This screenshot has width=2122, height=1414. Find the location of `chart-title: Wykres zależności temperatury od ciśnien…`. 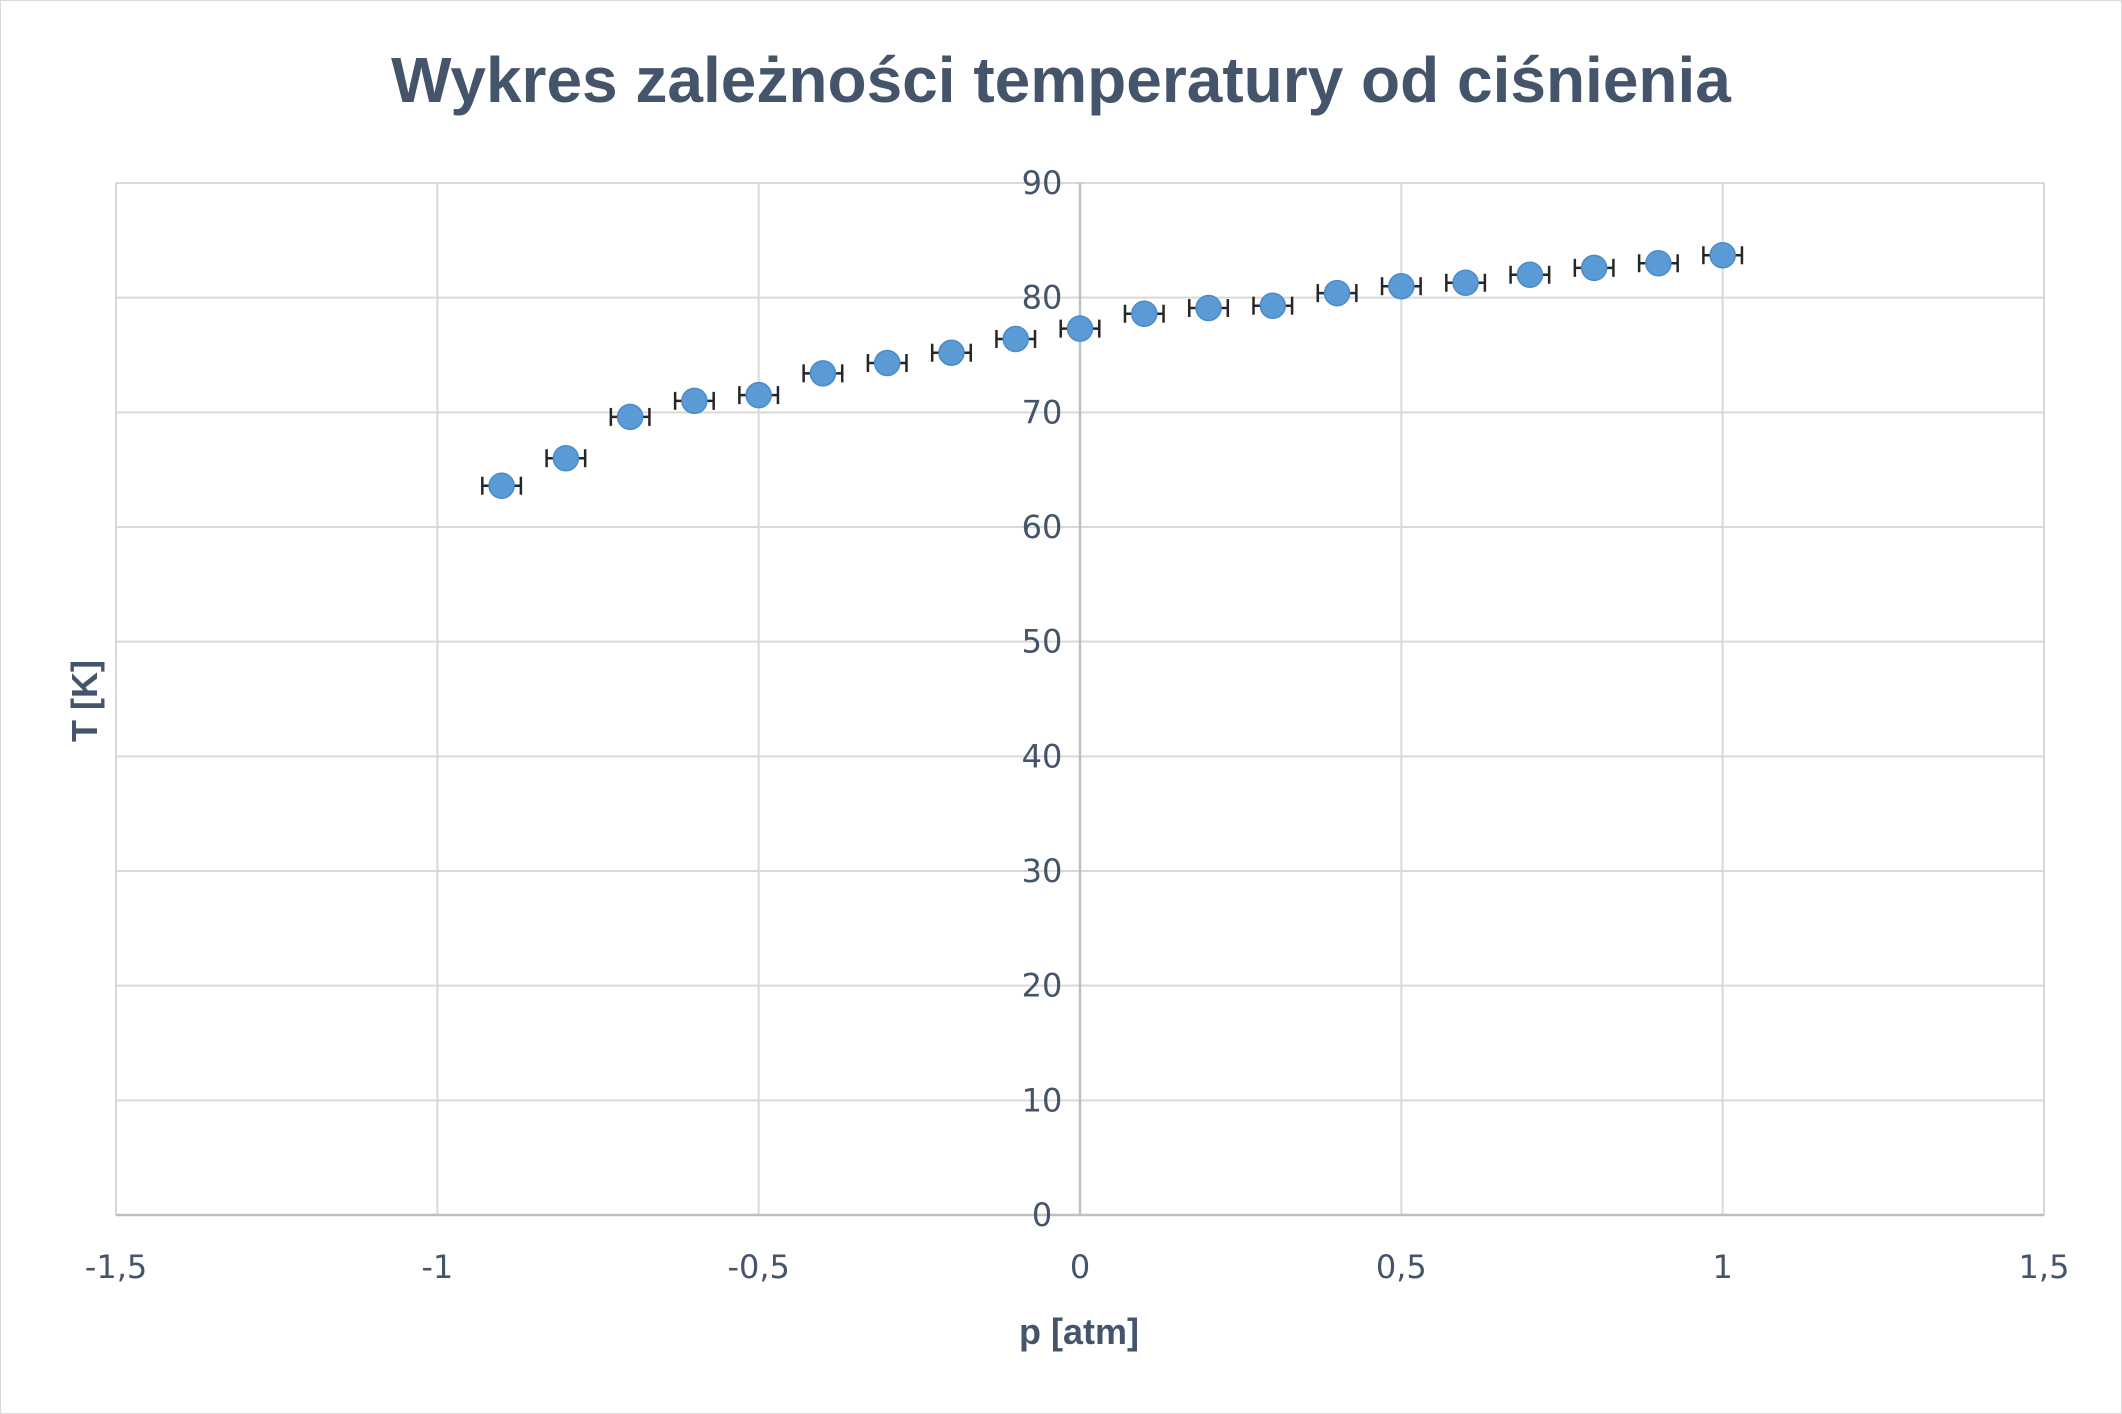

chart-title: Wykres zależności temperatury od ciśnien… is located at coordinates (1061, 80).